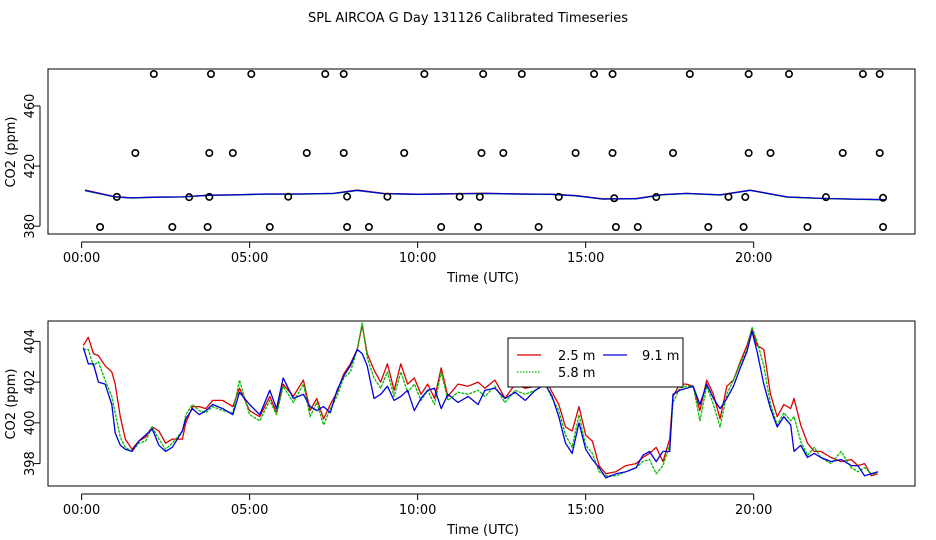 This screenshot has height=540, width=936. What do you see at coordinates (576, 373) in the screenshot?
I see `legend-label-5-8m: 5.8 m` at bounding box center [576, 373].